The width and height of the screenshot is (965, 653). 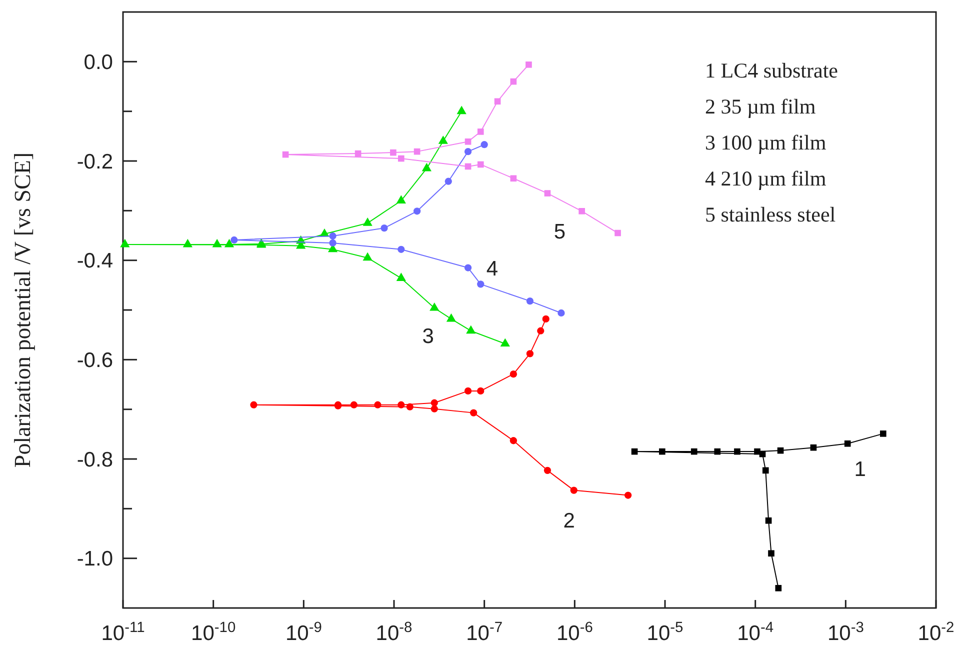 I want to click on x-tick-label: 10$^{-11}$, so click(x=123, y=632).